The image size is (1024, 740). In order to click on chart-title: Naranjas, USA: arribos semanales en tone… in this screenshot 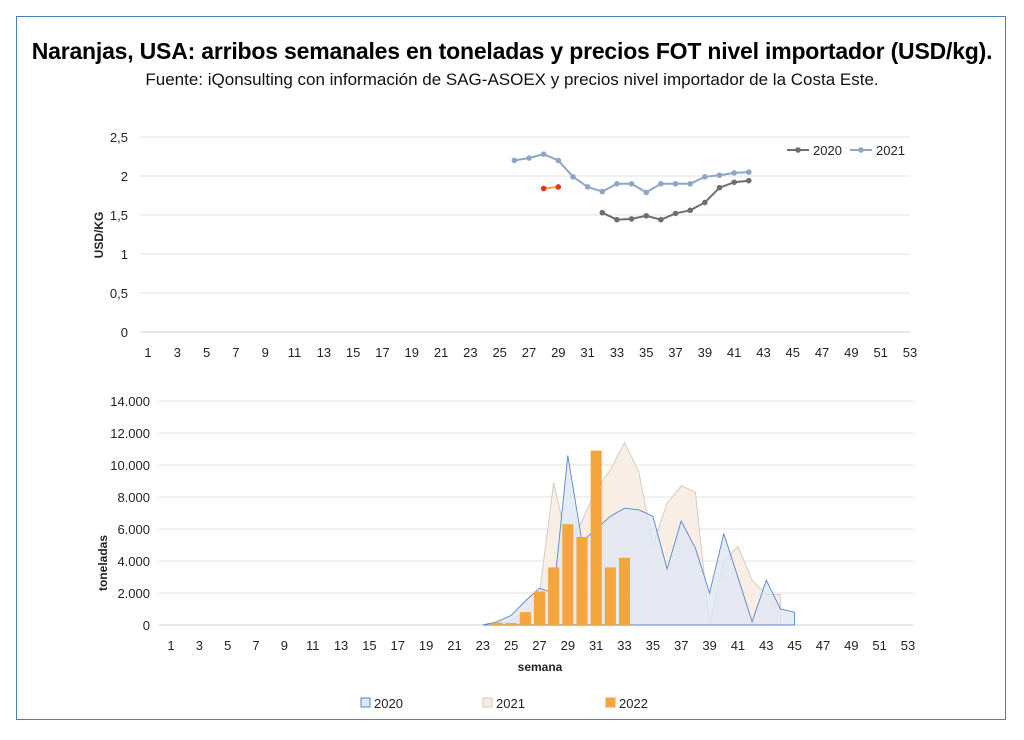, I will do `click(512, 51)`.